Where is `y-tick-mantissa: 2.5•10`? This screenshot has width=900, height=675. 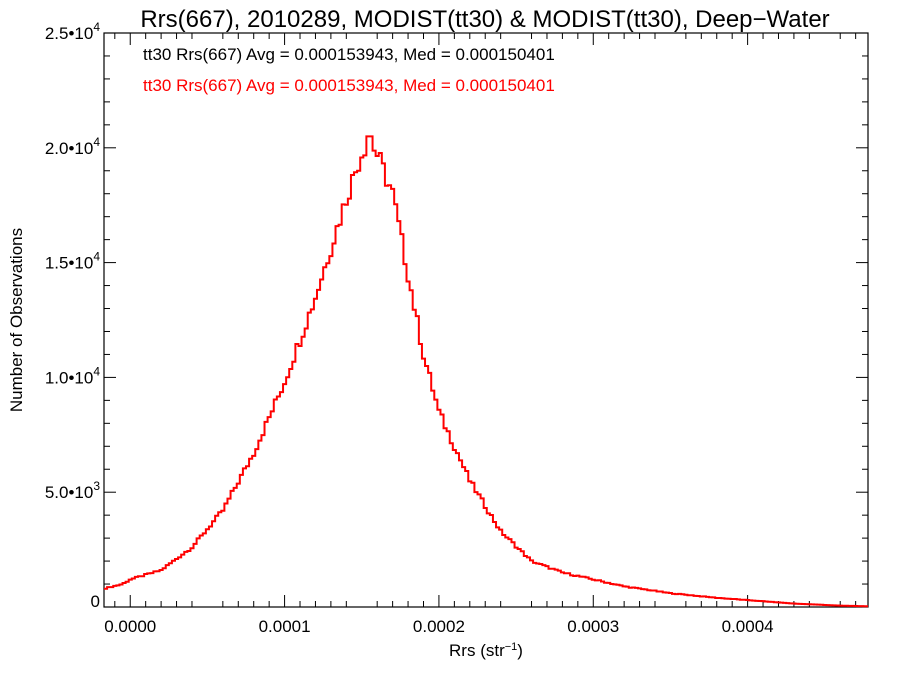 y-tick-mantissa: 2.5•10 is located at coordinates (69, 33).